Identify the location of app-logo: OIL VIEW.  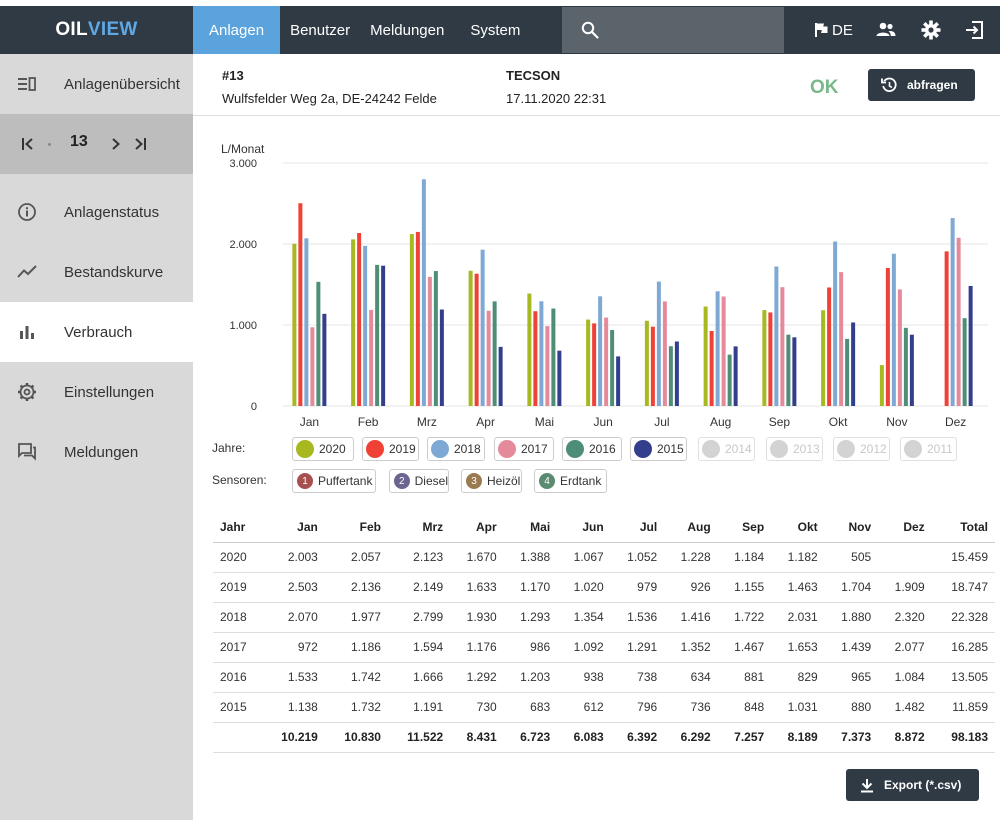
(96, 30).